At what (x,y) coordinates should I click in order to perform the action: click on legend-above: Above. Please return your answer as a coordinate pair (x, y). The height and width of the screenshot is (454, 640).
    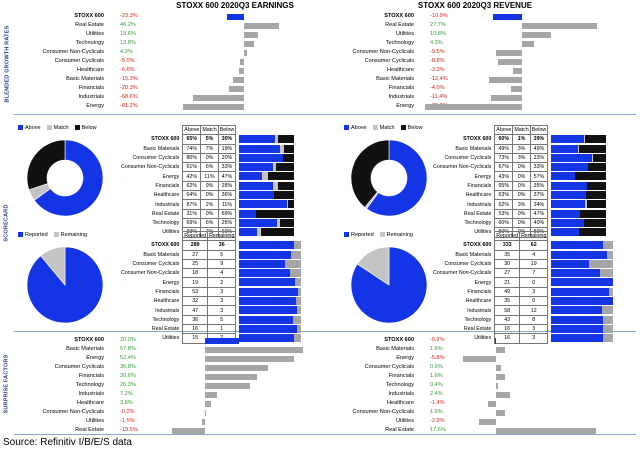
    Looking at the image, I should click on (355, 128).